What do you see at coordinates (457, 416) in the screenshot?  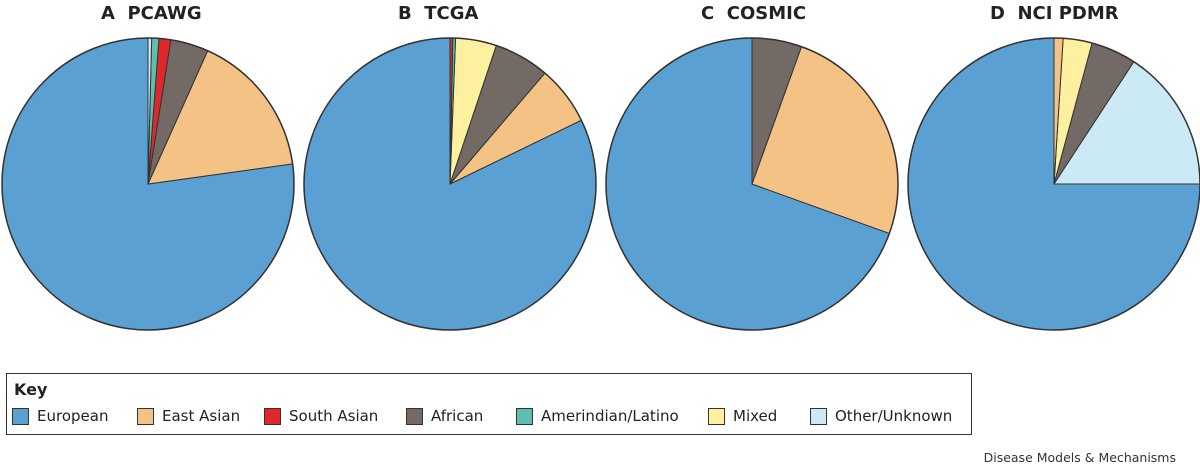 I see `legend-label-african: African` at bounding box center [457, 416].